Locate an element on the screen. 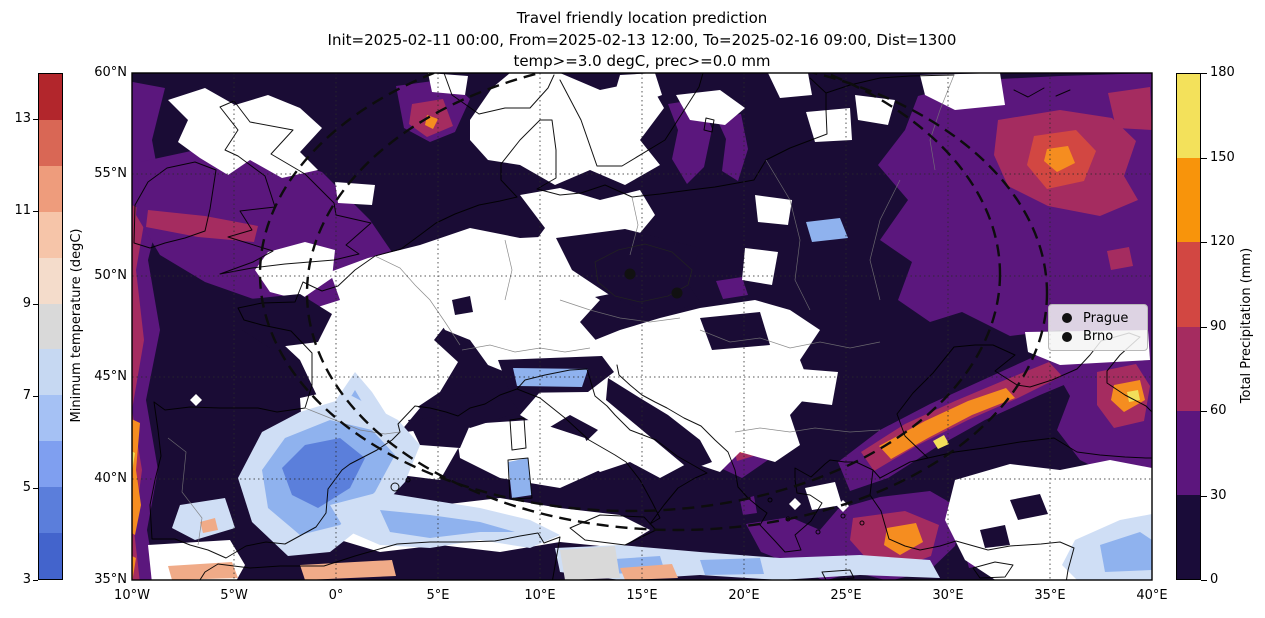  x-tick-30E: 30°E is located at coordinates (948, 595).